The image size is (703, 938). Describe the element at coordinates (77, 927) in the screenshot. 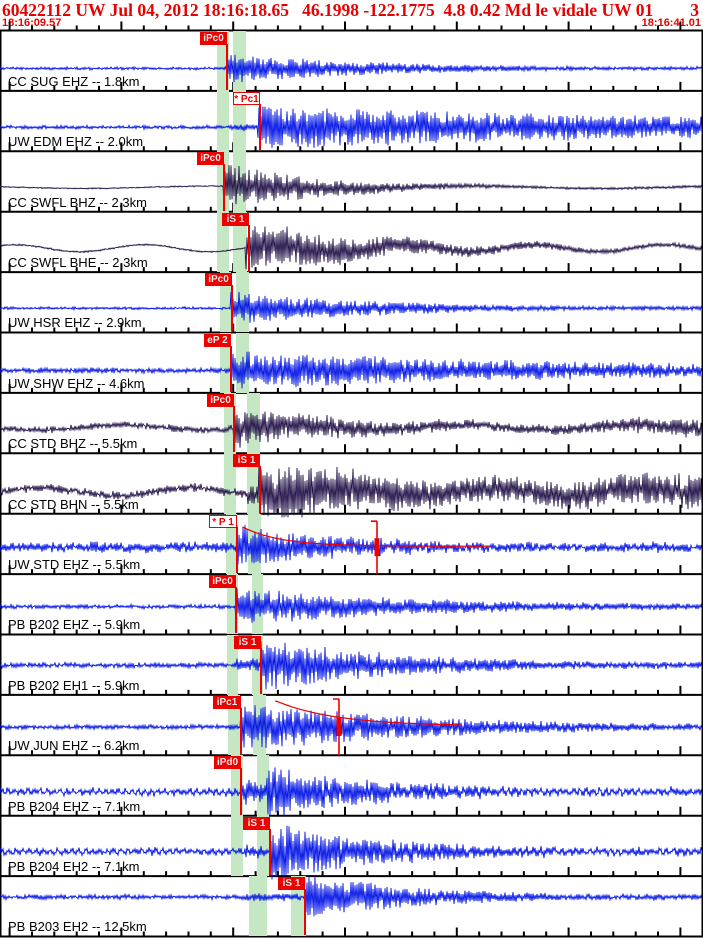

I see `station-label: PB B203 EH2 -- 12.5km` at that location.